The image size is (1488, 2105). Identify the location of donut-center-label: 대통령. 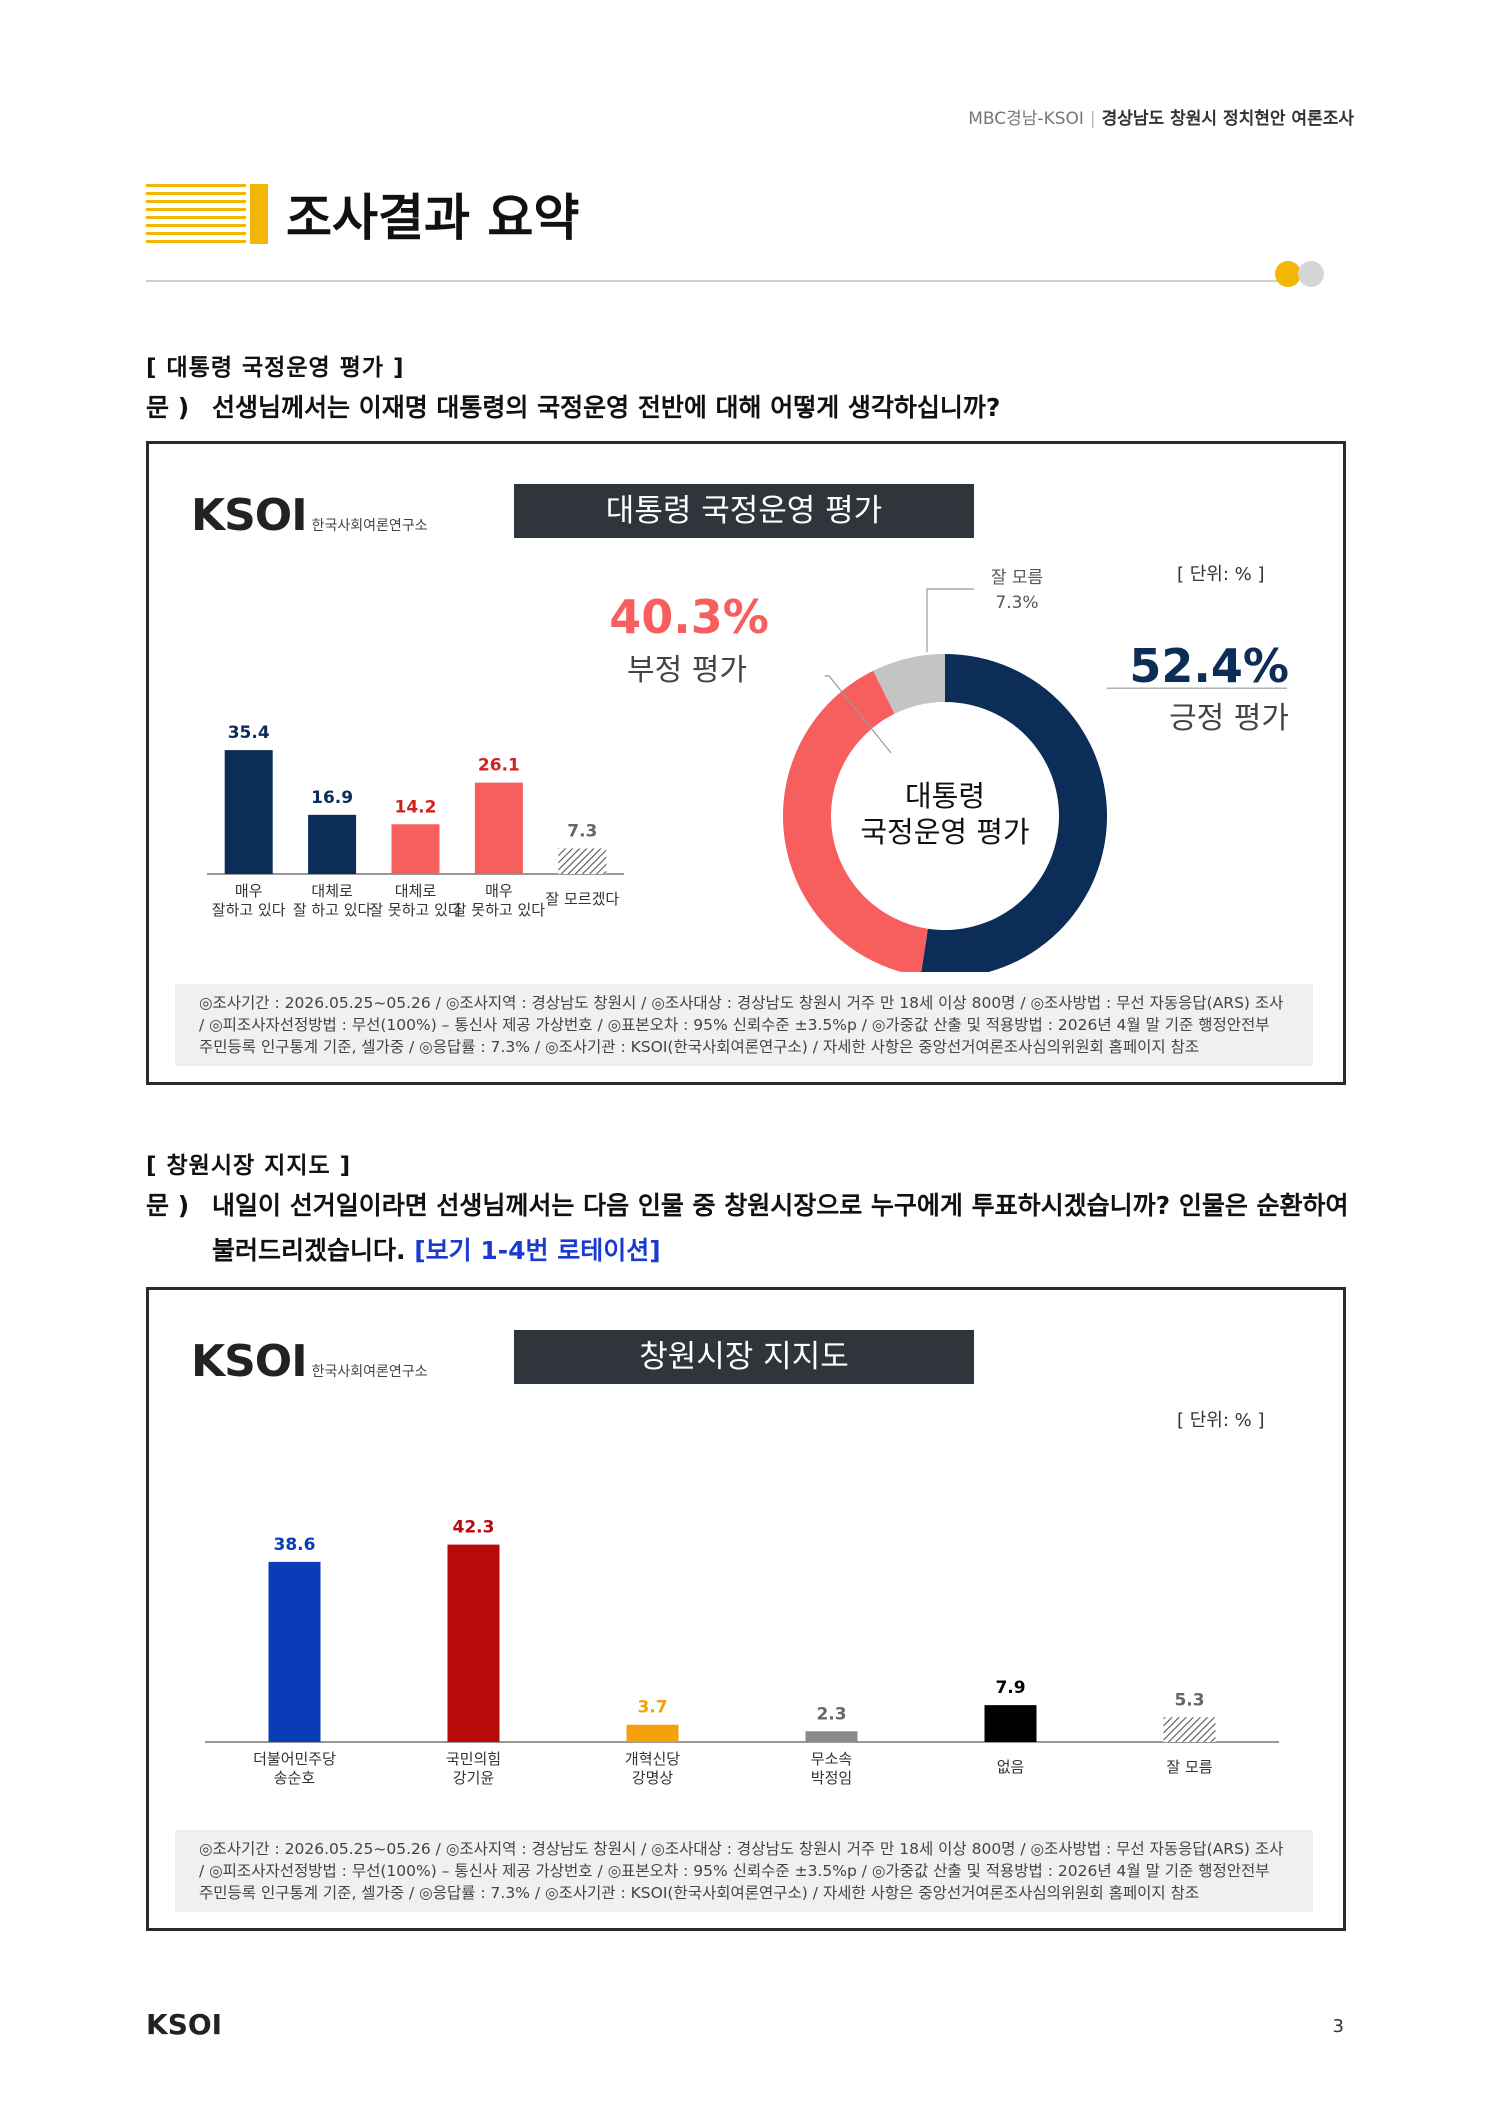
(945, 796).